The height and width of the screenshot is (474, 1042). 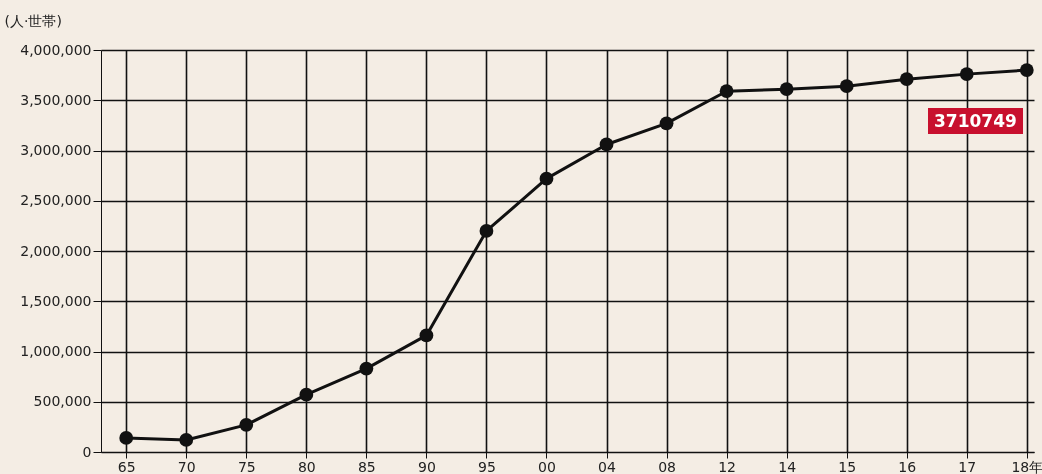 I want to click on x-tick-label: 75, so click(x=246, y=466).